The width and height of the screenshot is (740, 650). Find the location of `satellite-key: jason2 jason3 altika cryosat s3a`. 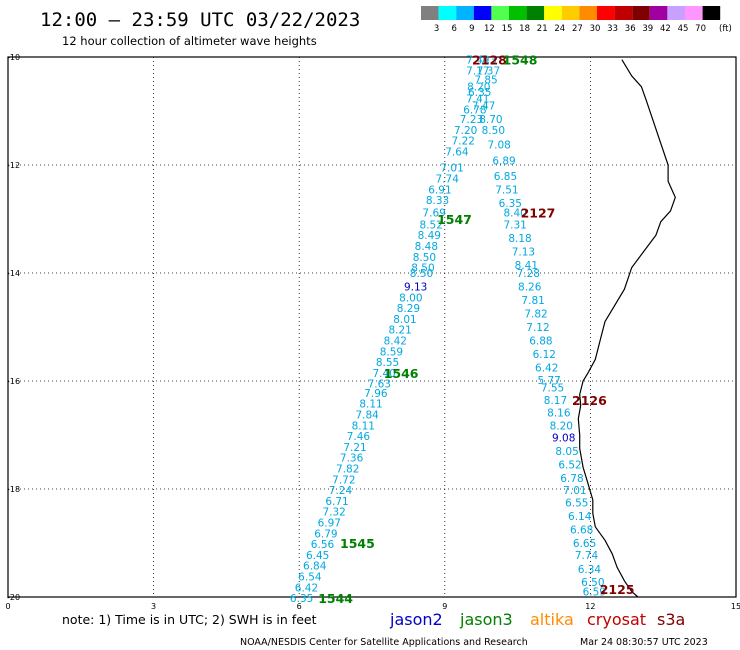

satellite-key: jason2 jason3 altika cryosat s3a is located at coordinates (537, 619).